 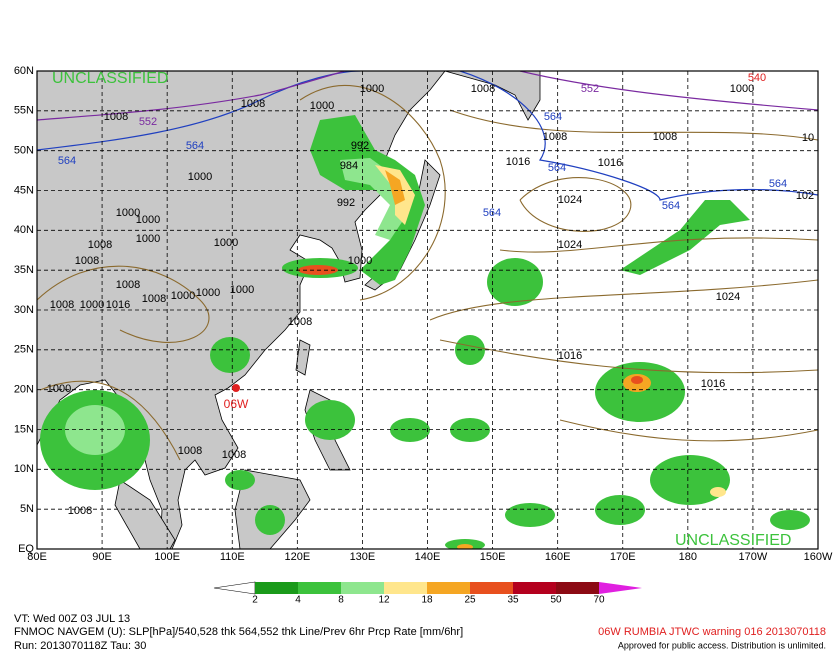 I want to click on lon-label: 90E, so click(x=102, y=557).